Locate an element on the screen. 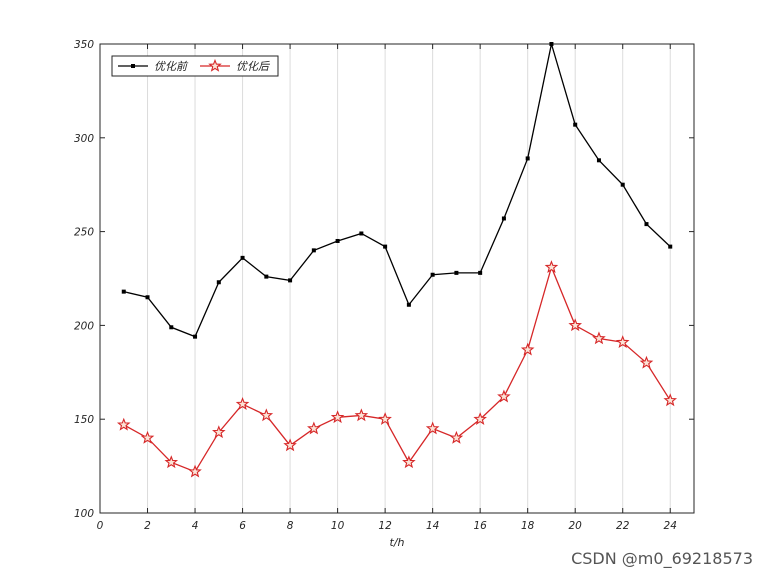 This screenshot has width=767, height=576. x-tick-label: 0 is located at coordinates (100, 526).